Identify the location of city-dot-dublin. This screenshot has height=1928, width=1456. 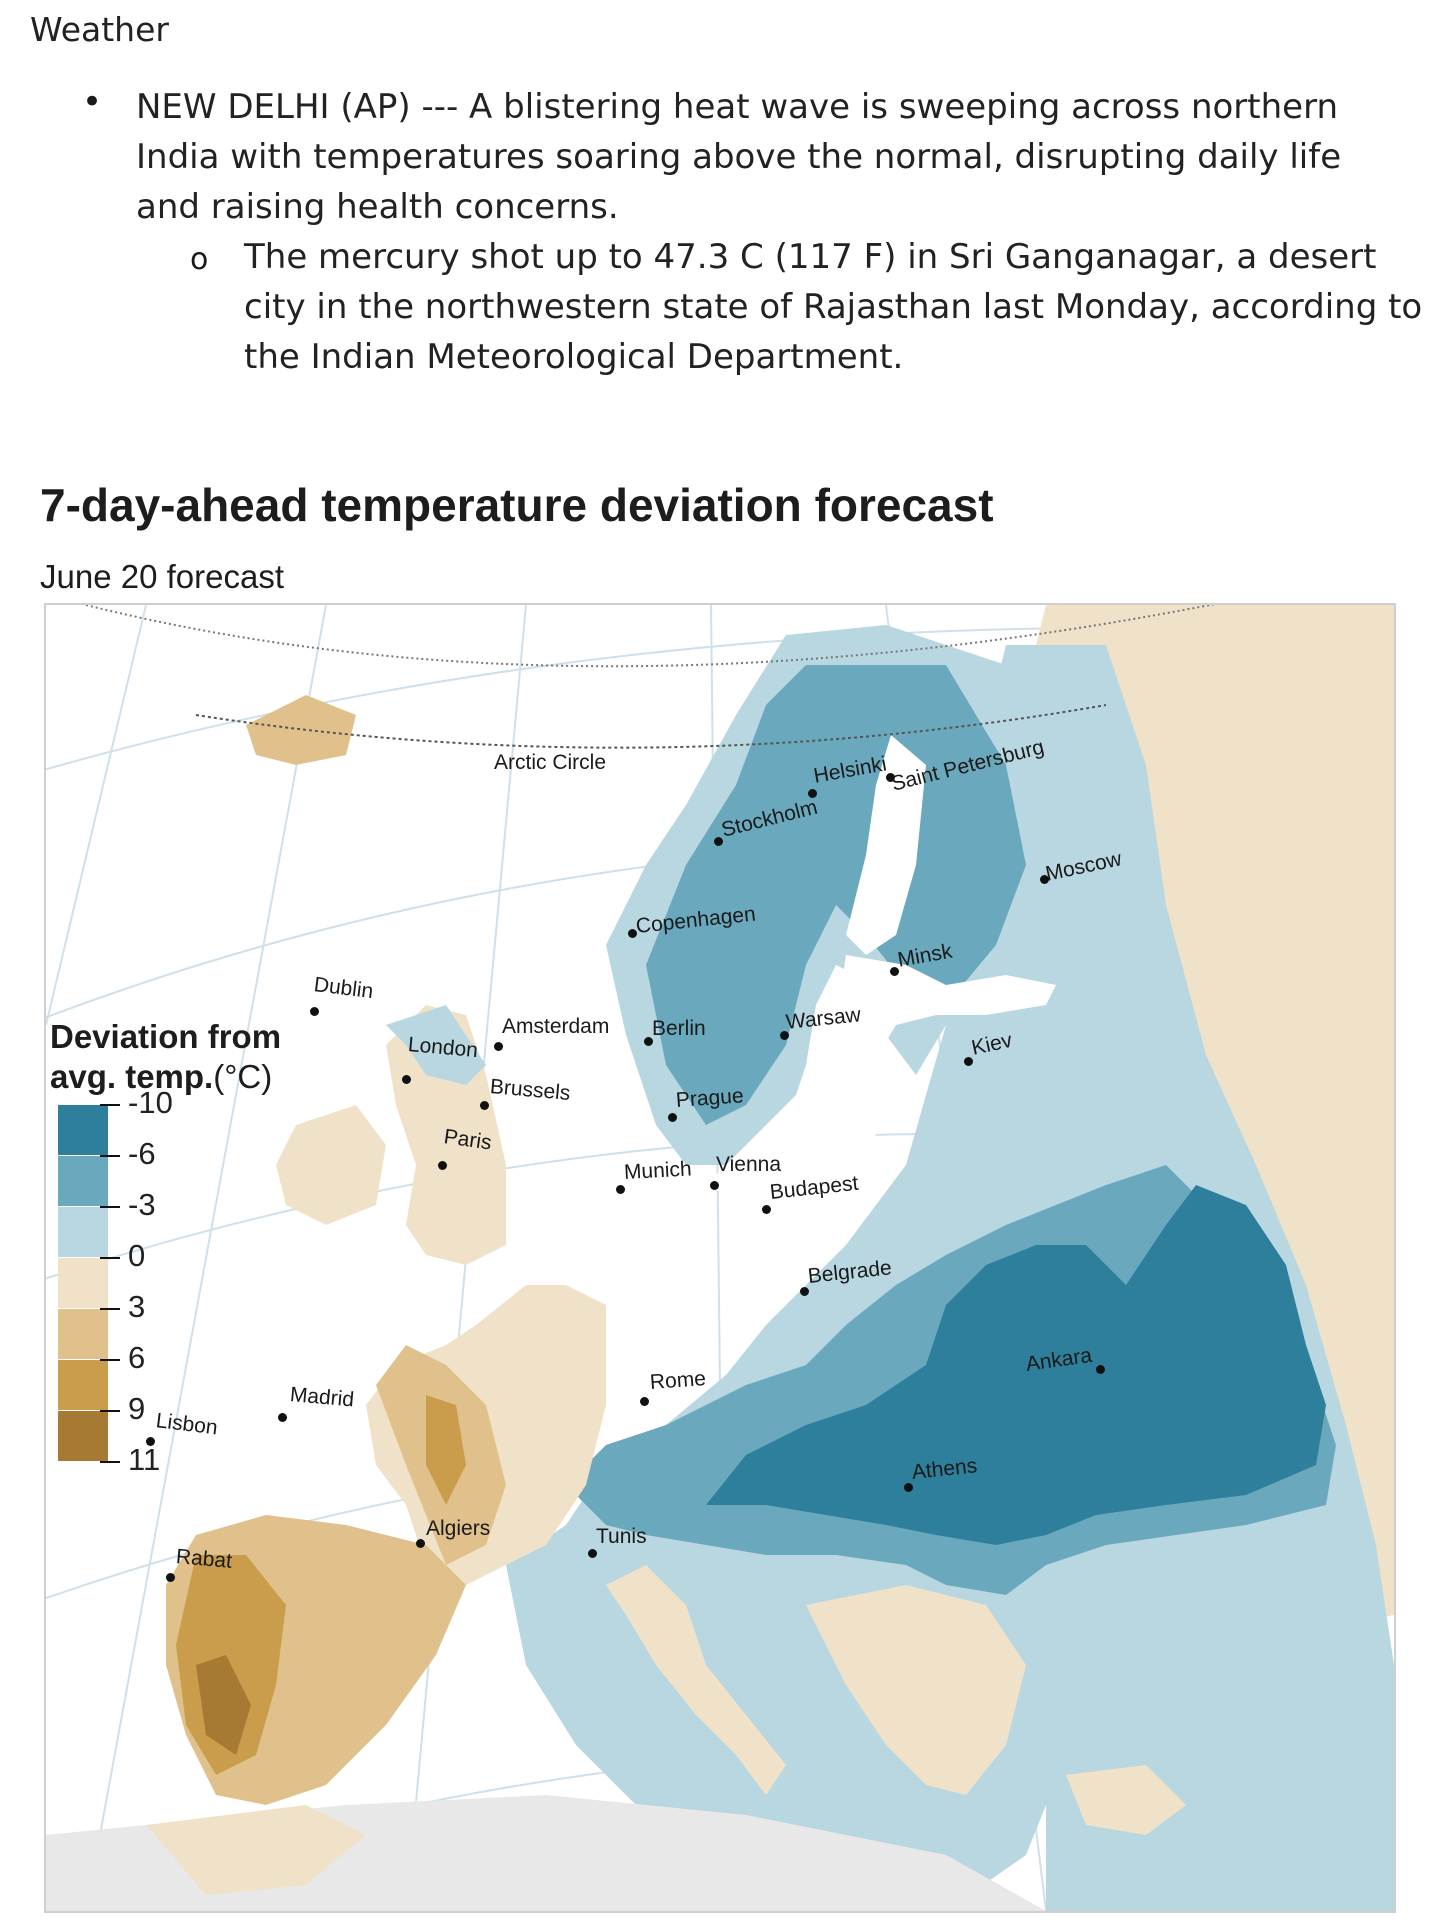
(314, 1011).